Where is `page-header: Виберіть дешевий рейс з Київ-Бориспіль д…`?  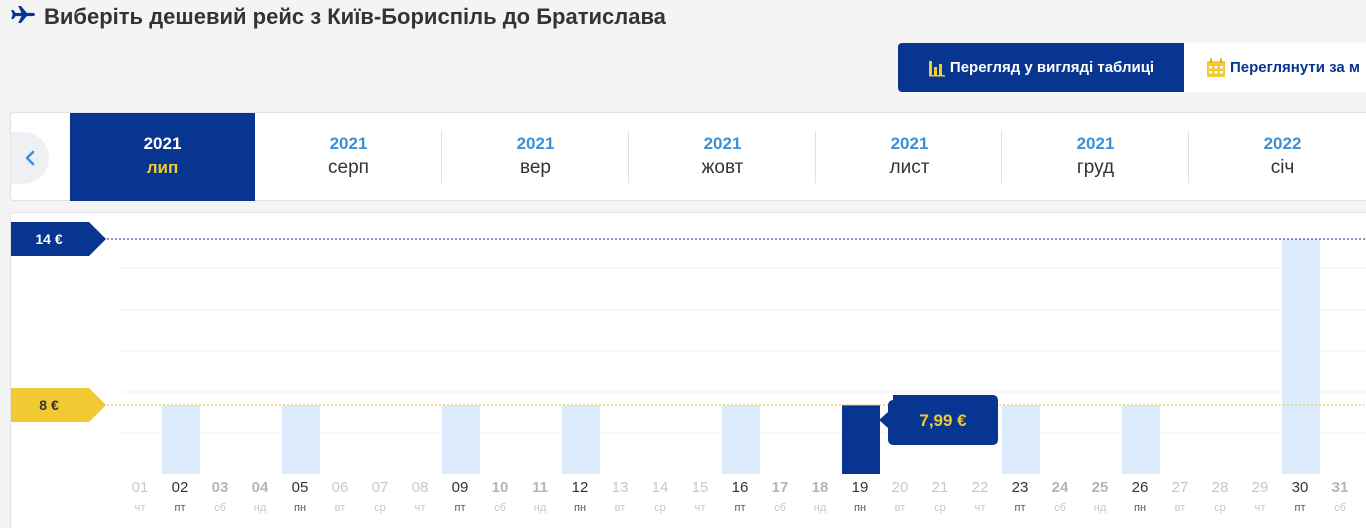
page-header: Виберіть дешевий рейс з Київ-Бориспіль д… is located at coordinates (338, 17).